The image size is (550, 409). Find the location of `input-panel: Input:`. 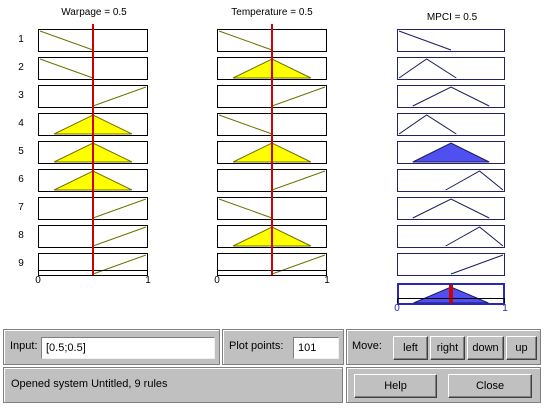

input-panel: Input: is located at coordinates (111, 347).